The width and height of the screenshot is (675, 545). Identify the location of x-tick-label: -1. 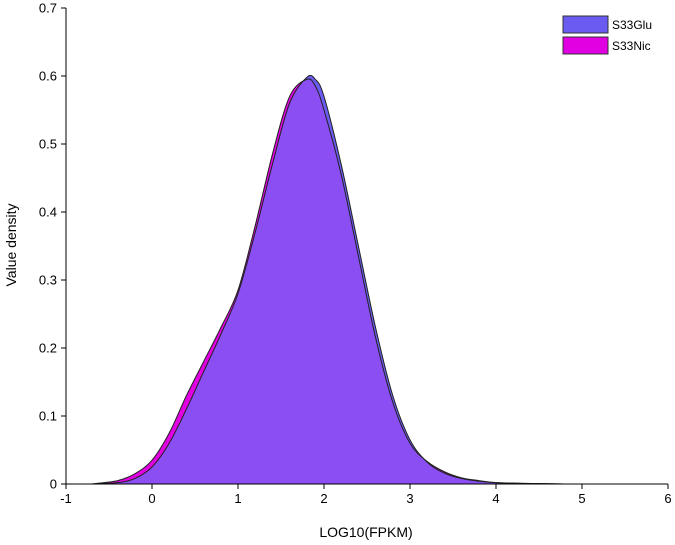
(66, 498).